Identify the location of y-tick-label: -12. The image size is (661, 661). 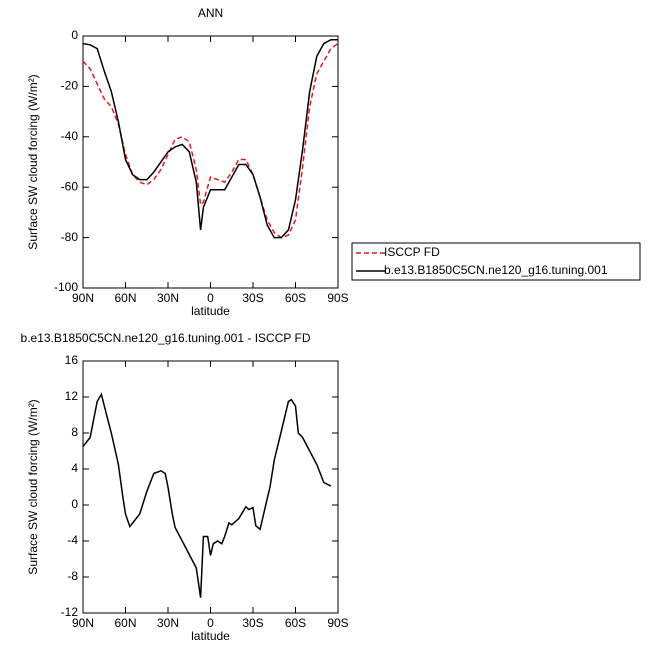
(70, 612).